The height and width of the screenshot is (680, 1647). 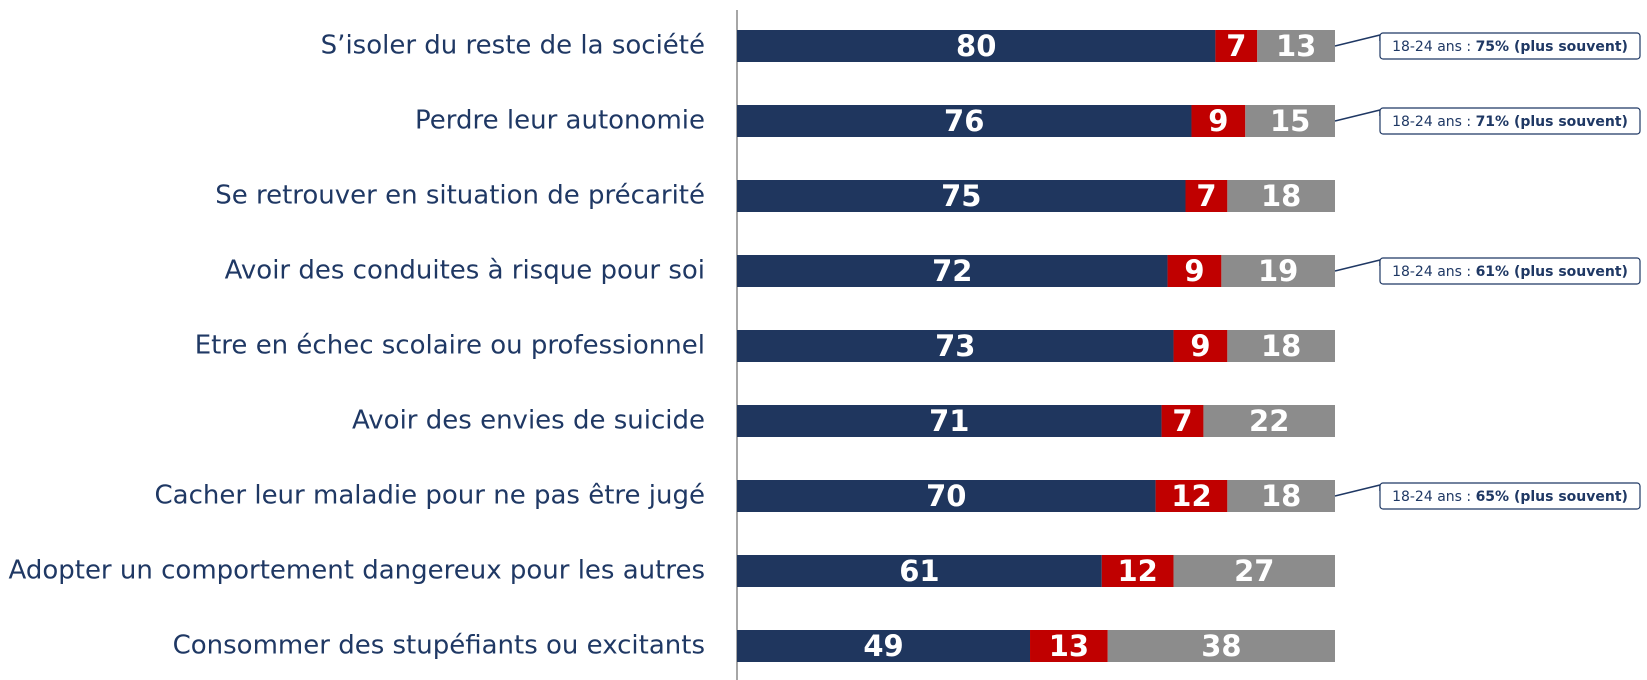 I want to click on category-label: Perdre leur autonomie, so click(x=560, y=121).